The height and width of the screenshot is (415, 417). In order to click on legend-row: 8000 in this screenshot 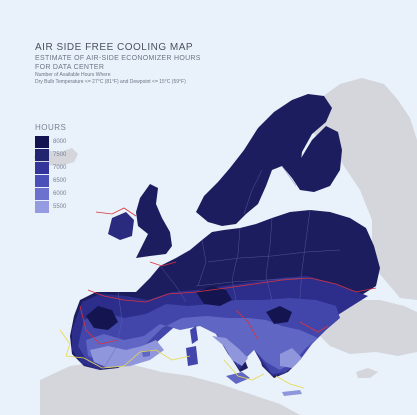, I will do `click(50, 141)`.